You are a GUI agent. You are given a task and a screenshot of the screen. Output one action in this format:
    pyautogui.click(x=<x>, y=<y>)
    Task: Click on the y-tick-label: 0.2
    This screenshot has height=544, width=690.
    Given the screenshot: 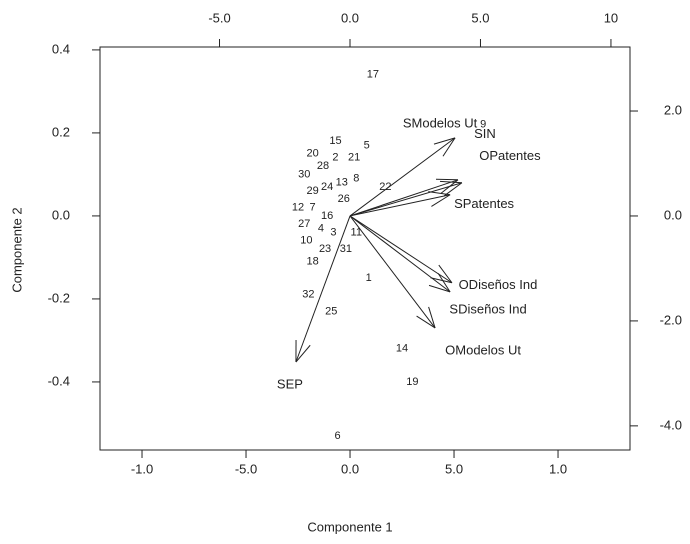 What is the action you would take?
    pyautogui.click(x=61, y=131)
    